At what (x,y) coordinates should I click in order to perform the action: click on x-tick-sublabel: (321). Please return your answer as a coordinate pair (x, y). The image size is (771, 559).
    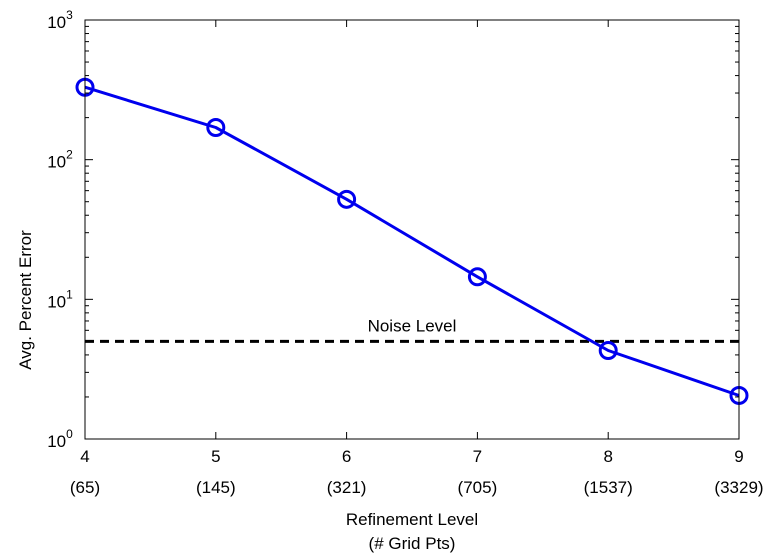
    Looking at the image, I should click on (347, 487).